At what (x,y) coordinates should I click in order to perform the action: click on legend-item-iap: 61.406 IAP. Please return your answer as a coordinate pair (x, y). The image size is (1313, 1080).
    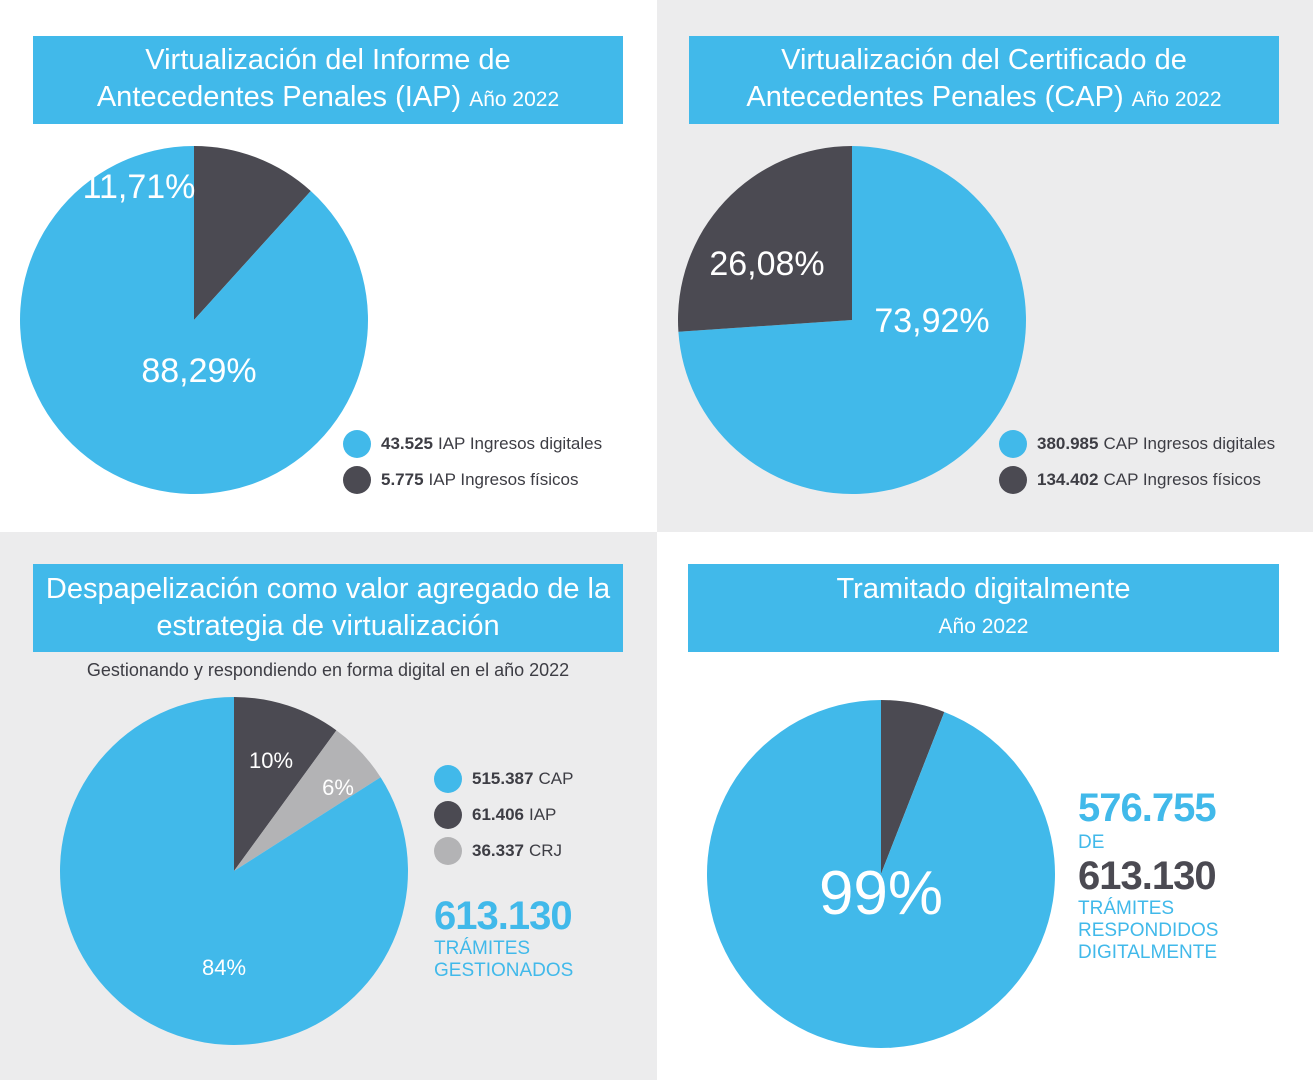
    Looking at the image, I should click on (503, 815).